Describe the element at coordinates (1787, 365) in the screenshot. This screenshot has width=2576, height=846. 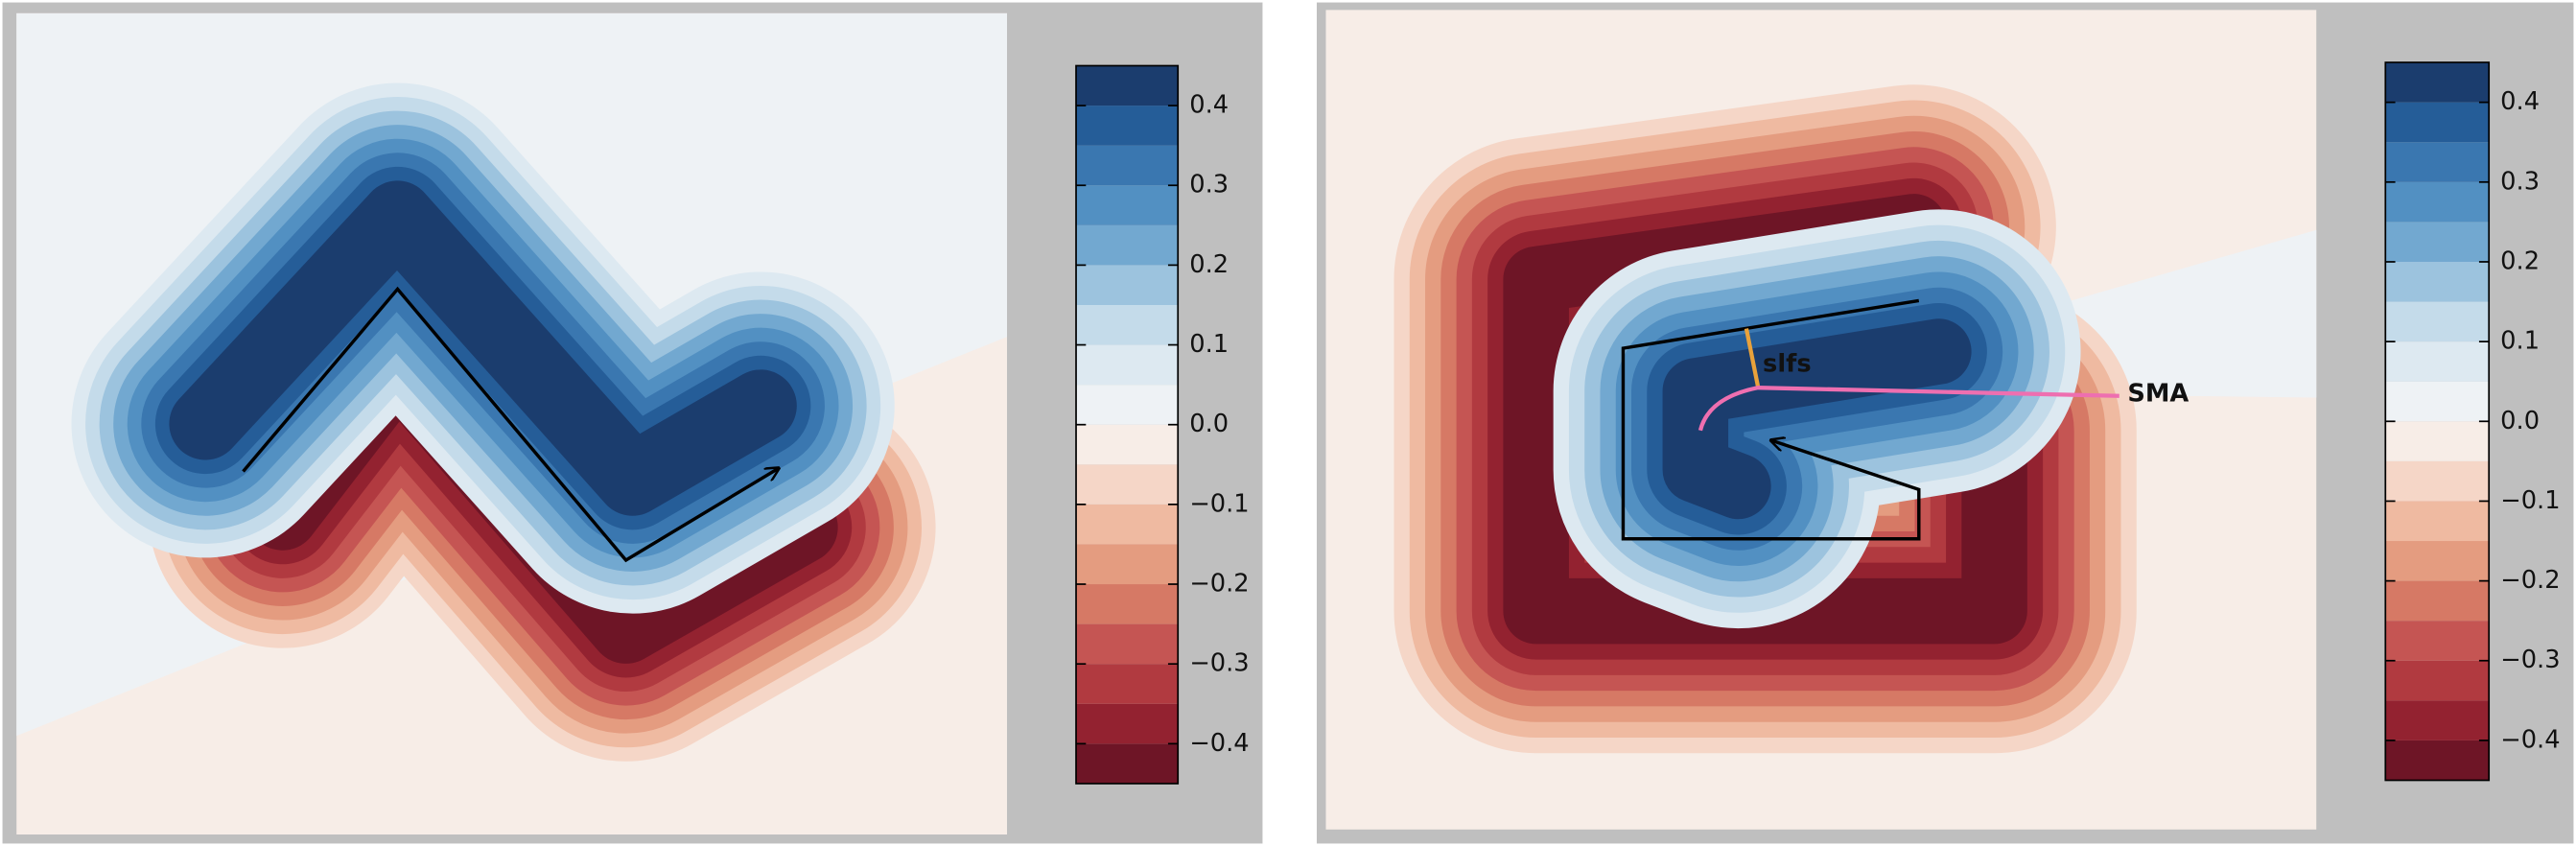
I see `slfs-label: slfs` at that location.